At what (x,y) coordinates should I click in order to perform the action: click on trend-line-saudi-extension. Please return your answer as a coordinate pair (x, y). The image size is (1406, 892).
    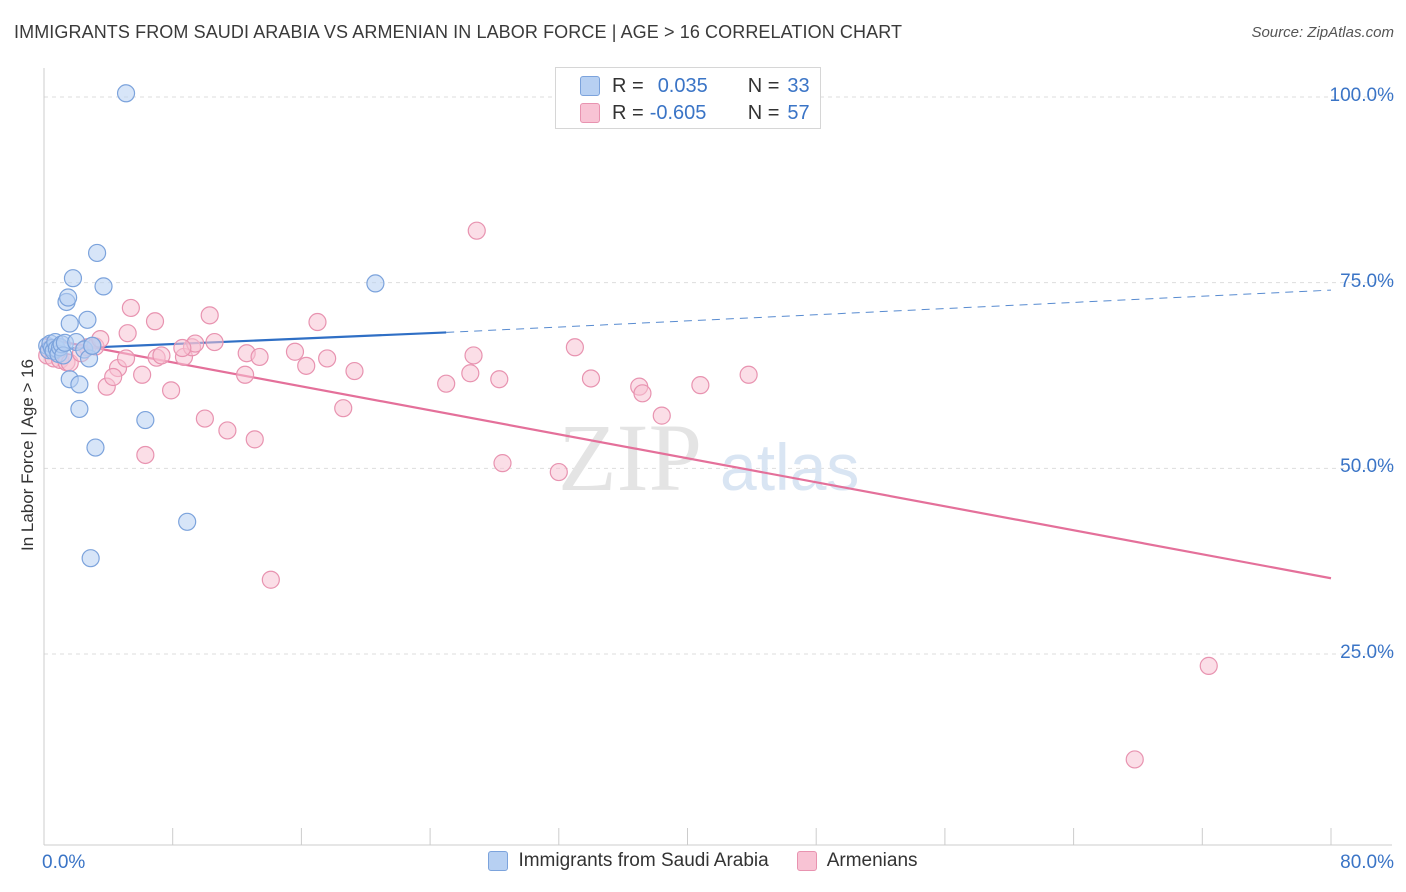
    Looking at the image, I should click on (889, 311).